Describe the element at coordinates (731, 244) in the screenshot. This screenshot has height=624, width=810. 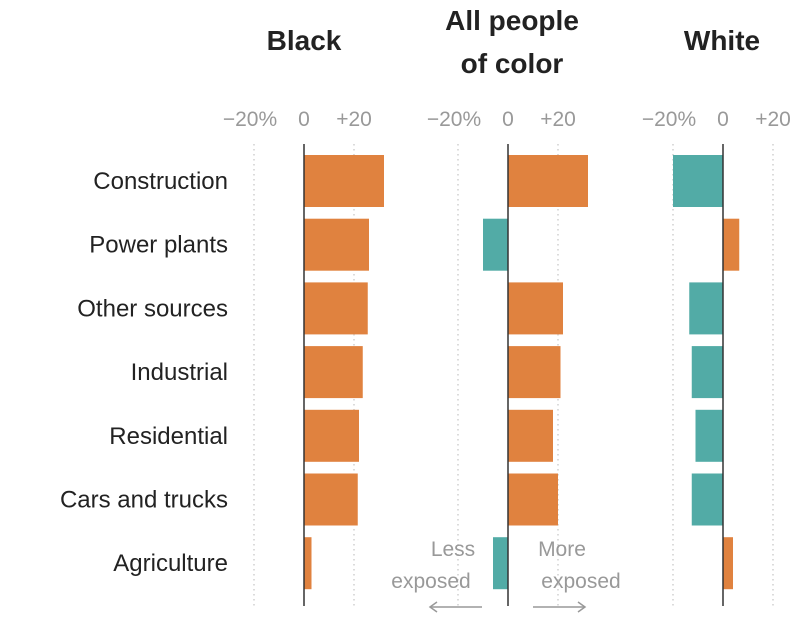
I see `bar-white-power-plants` at that location.